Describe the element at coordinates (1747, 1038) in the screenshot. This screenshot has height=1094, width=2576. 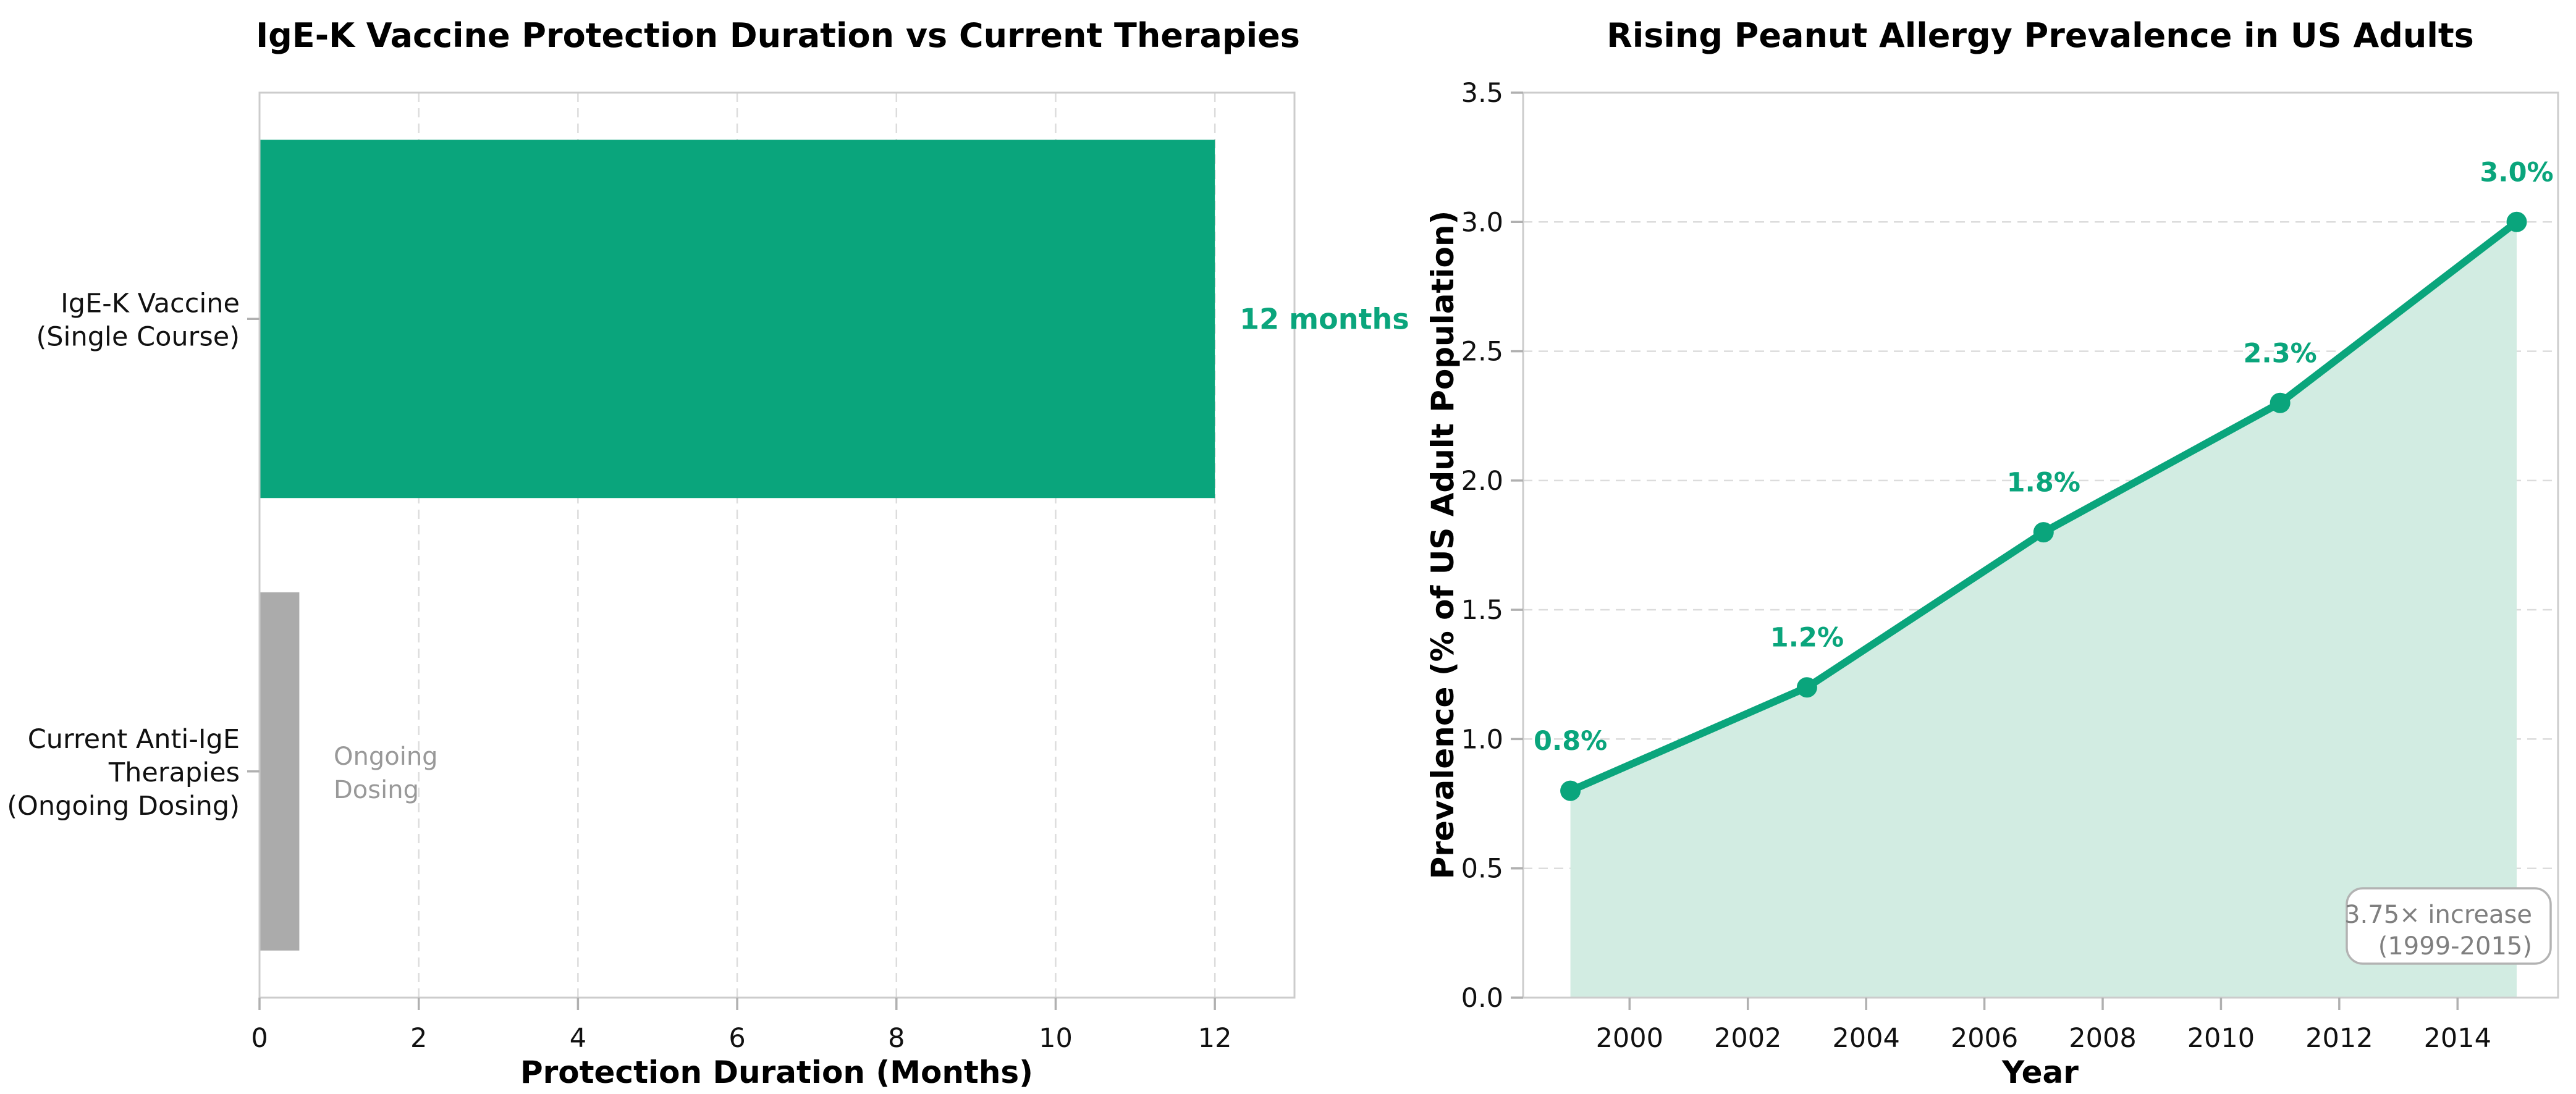
I see `x-tick-label: 2002` at that location.